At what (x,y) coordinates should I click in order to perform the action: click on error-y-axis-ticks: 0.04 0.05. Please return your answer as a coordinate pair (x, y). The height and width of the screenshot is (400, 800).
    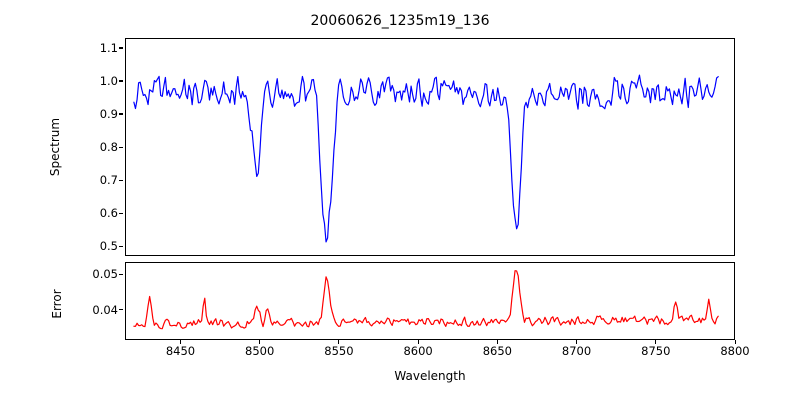
    Looking at the image, I should click on (97, 200).